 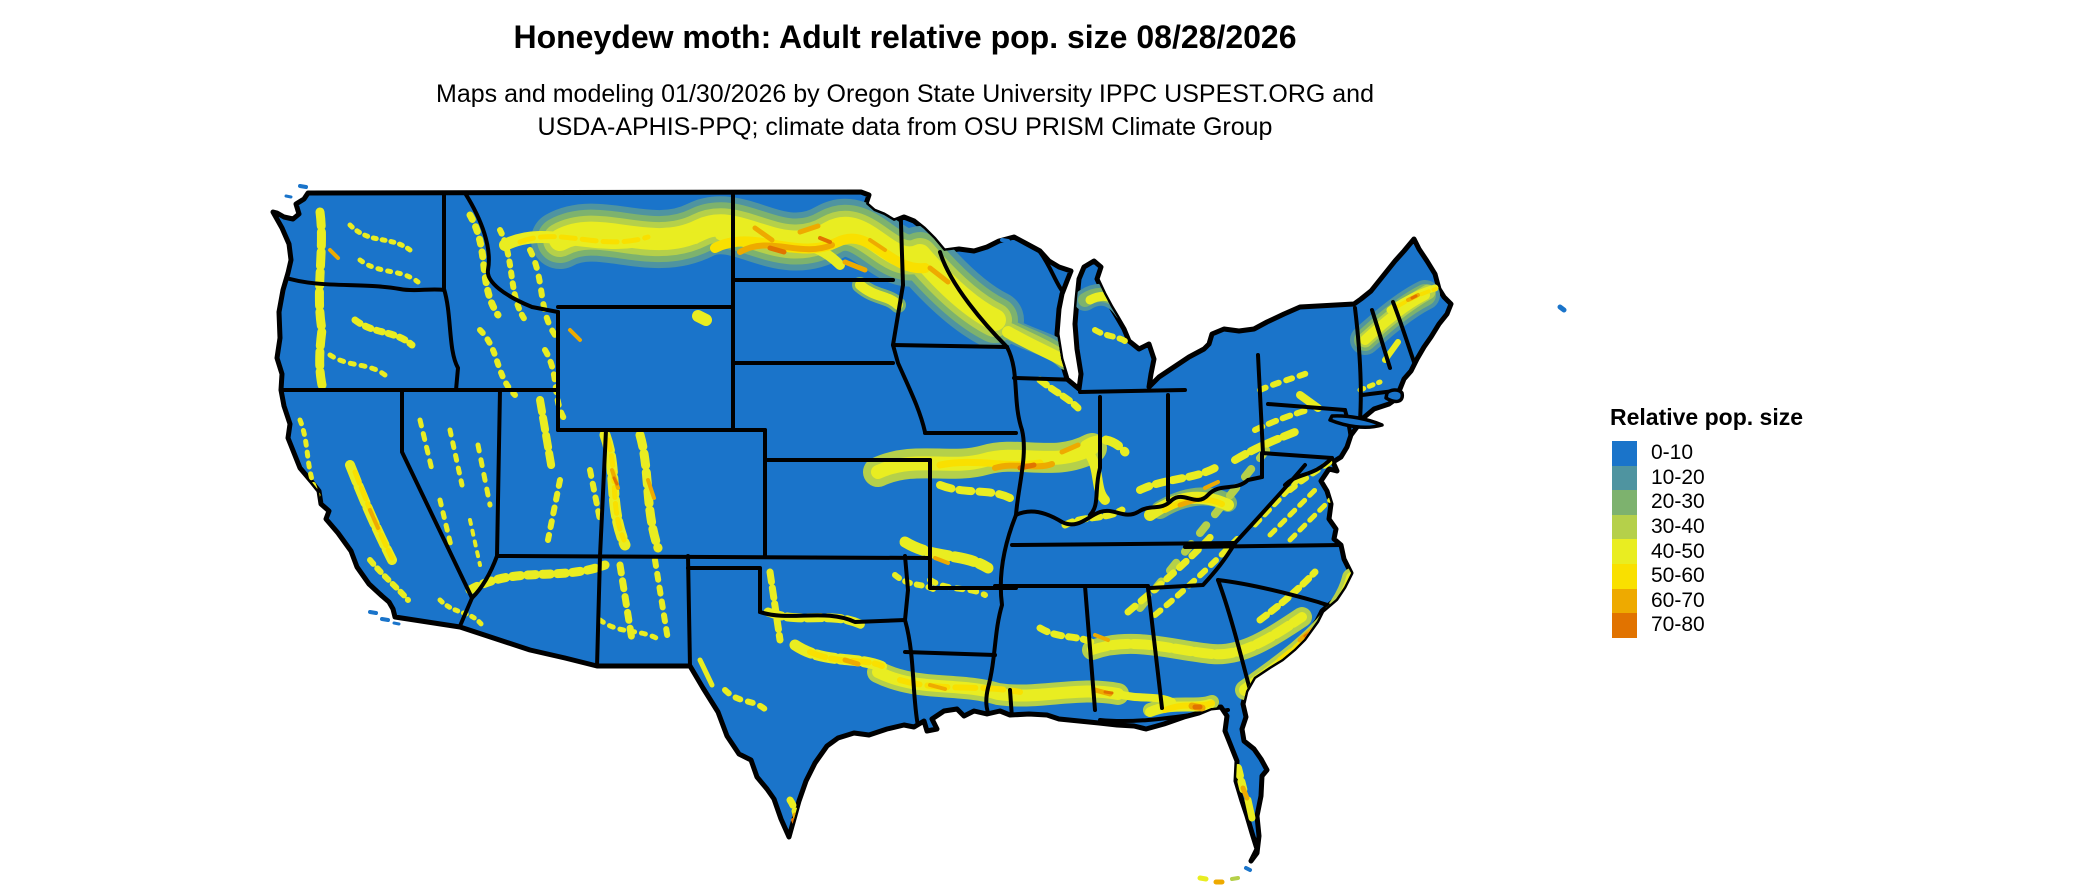 What do you see at coordinates (1750, 601) in the screenshot?
I see `legend-row: 60-70` at bounding box center [1750, 601].